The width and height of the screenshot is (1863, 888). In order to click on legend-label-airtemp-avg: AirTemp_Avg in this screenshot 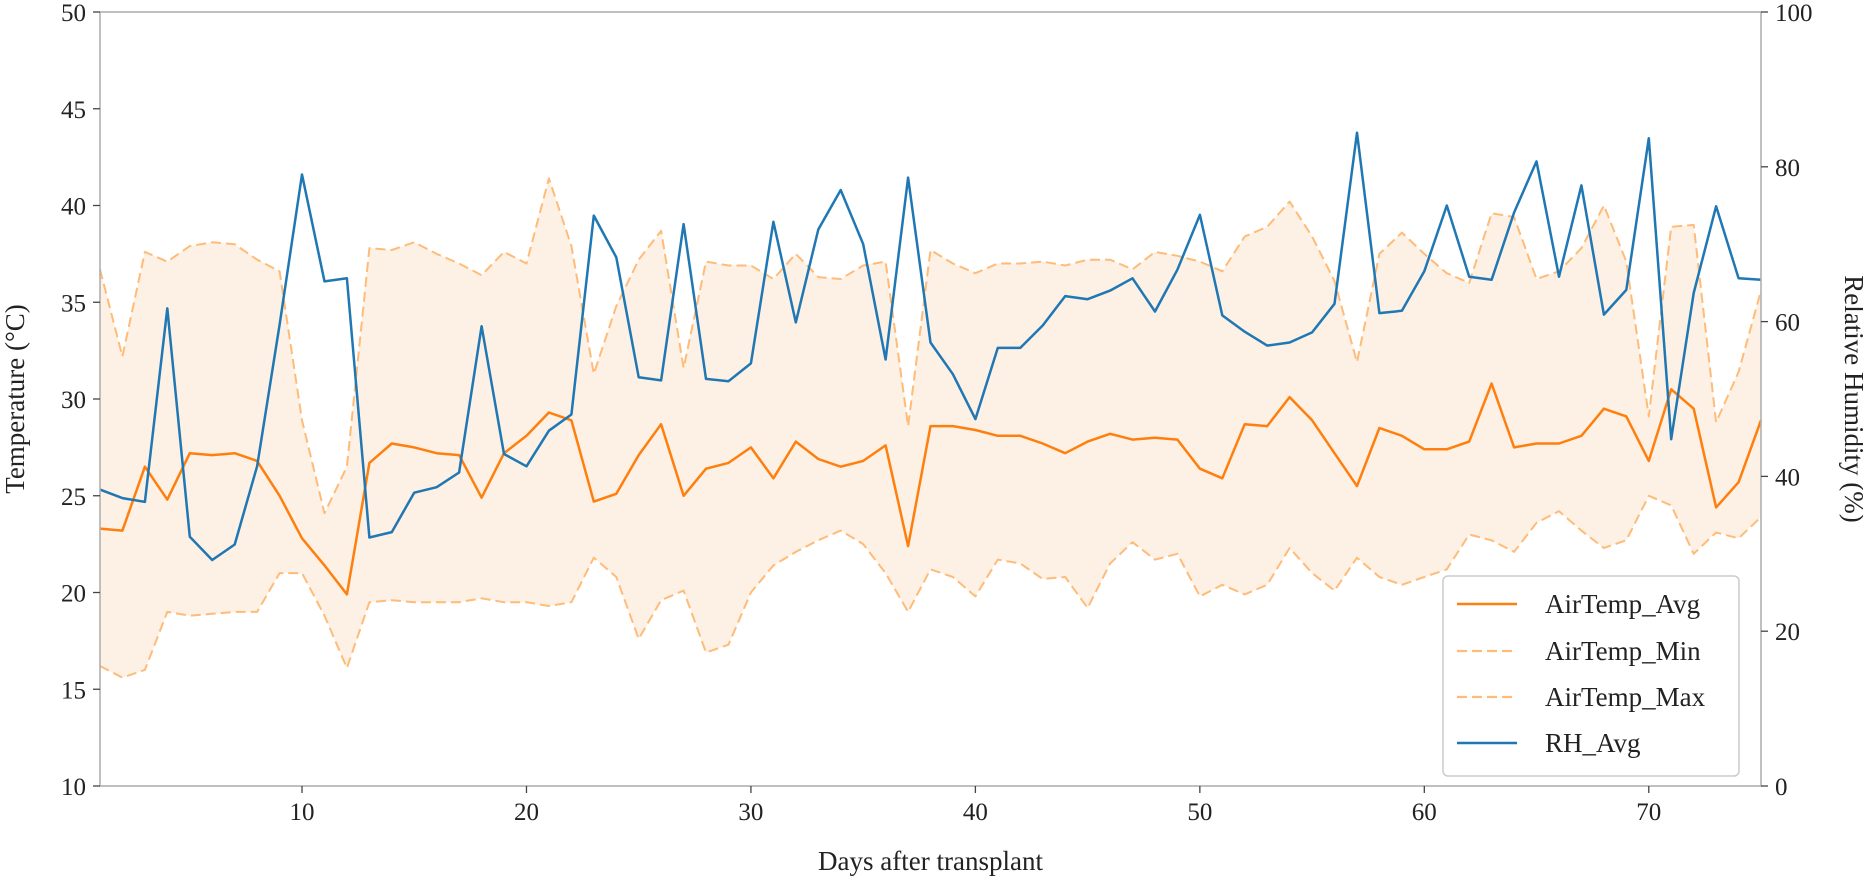, I will do `click(1622, 604)`.